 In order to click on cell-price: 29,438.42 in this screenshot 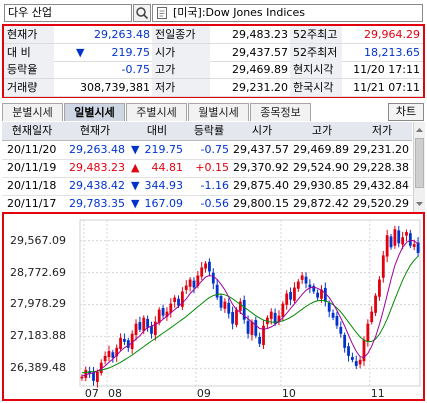, I will do `click(97, 185)`.